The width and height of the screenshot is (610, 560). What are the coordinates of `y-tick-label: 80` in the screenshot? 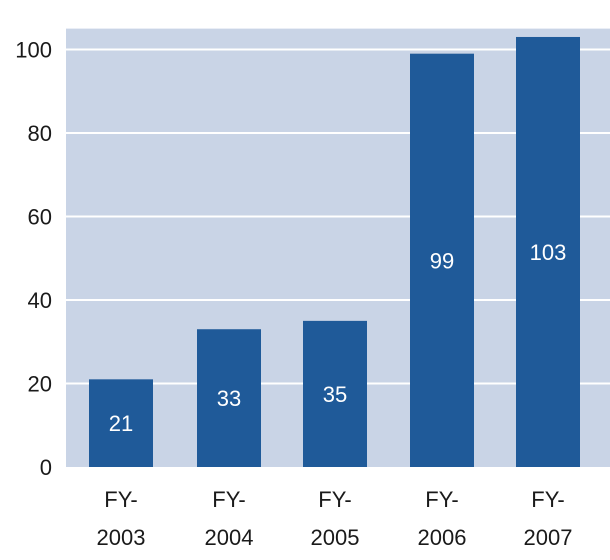 It's located at (40, 133).